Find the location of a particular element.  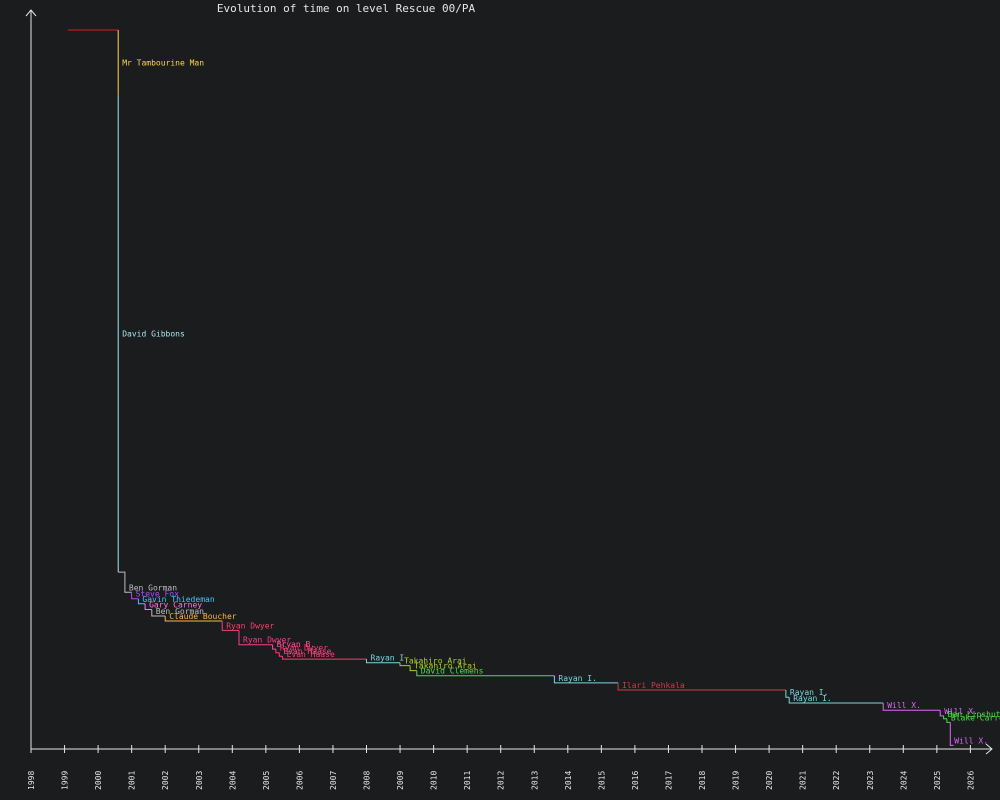

series-label: Gavin Thiedeman is located at coordinates (178, 599).